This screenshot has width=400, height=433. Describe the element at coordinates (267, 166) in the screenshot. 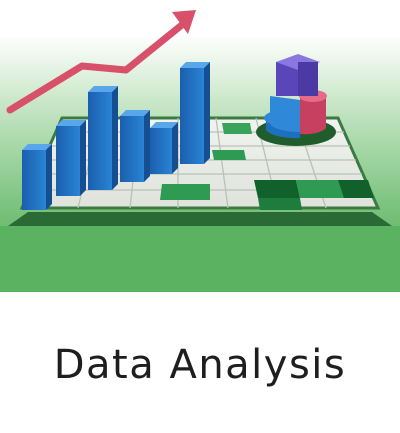

I see `highlighted-cells` at that location.